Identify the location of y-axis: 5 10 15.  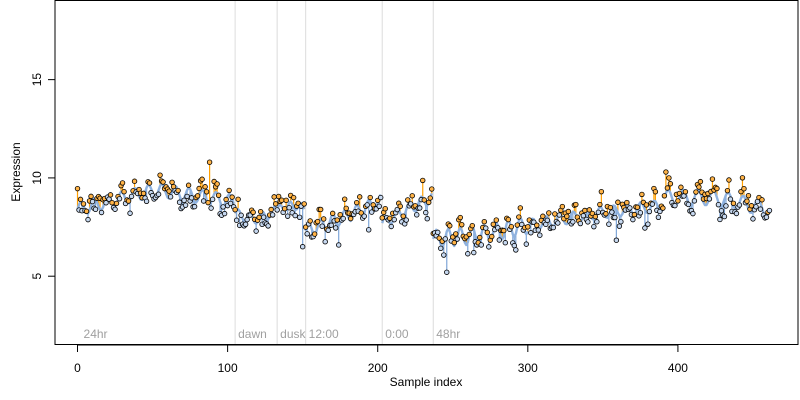
(43, 176).